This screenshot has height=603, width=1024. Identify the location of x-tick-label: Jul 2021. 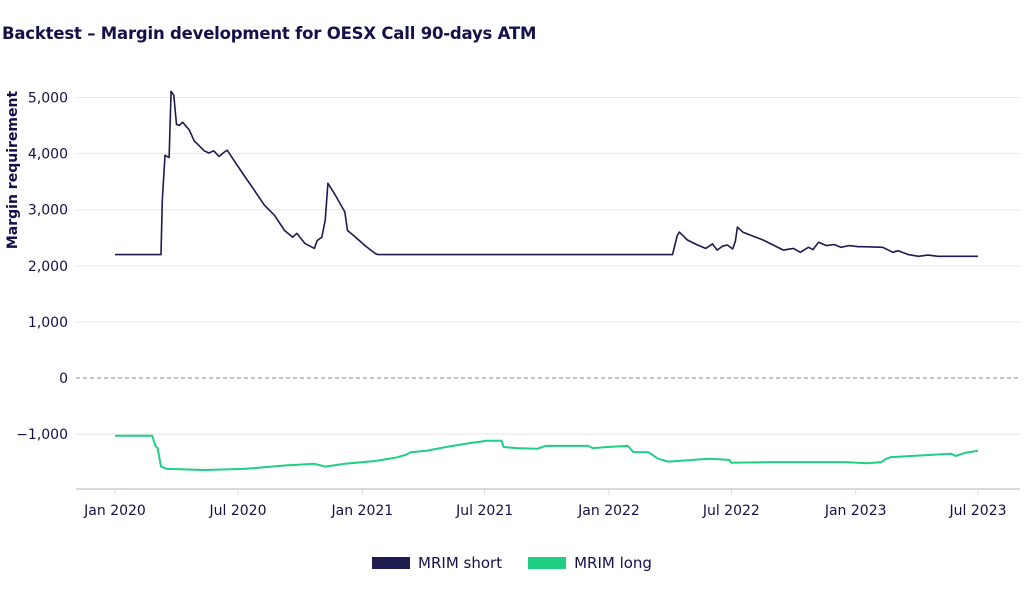
(484, 511).